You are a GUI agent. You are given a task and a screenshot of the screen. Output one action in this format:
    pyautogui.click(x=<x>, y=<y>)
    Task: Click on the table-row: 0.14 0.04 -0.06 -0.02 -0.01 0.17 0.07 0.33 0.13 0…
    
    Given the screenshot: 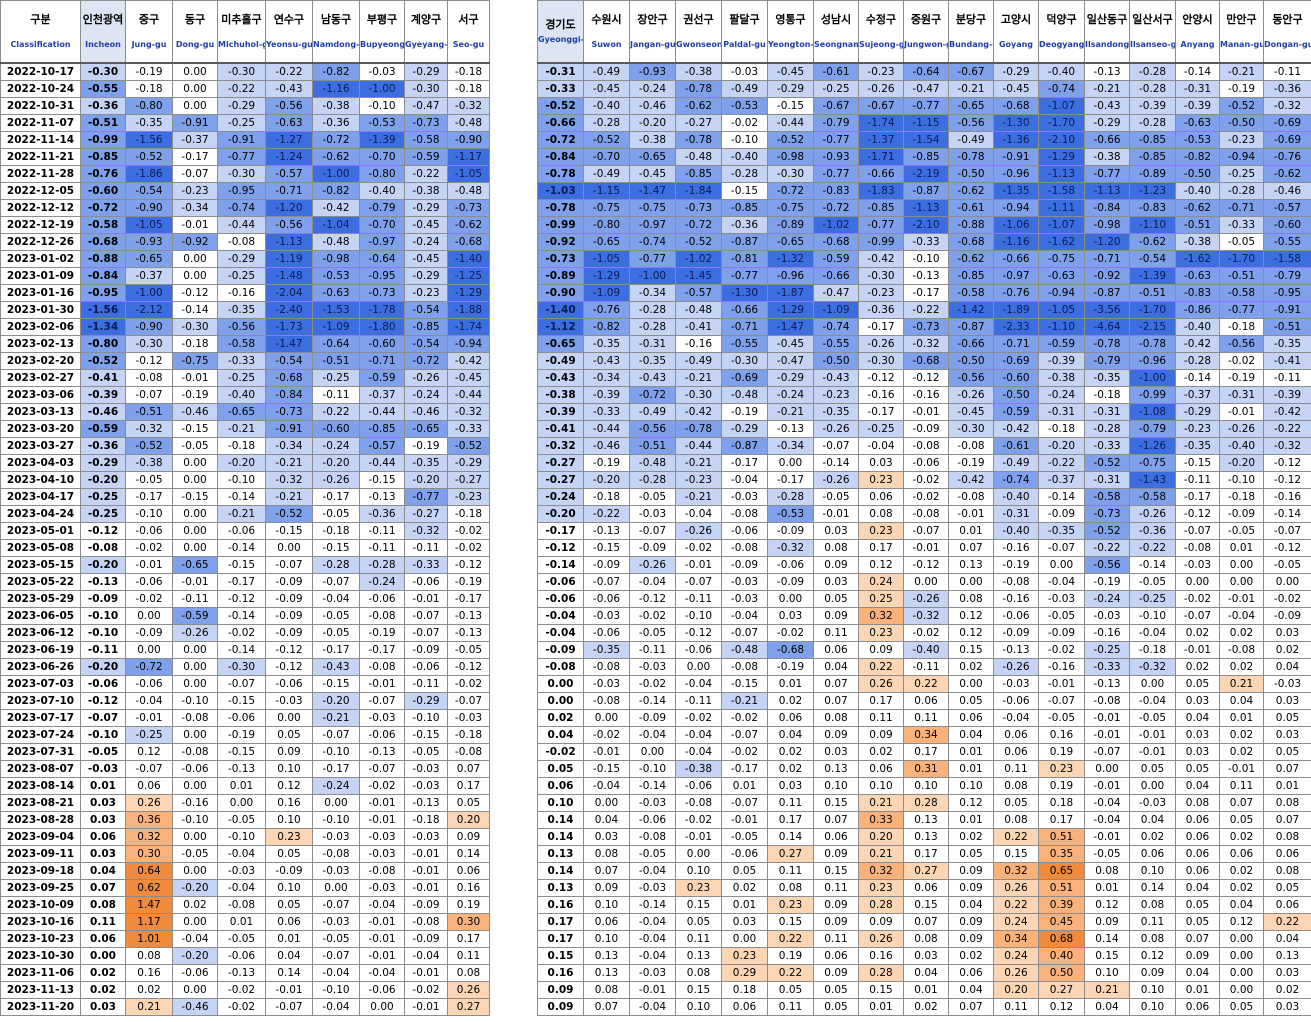 What is the action you would take?
    pyautogui.click(x=924, y=820)
    